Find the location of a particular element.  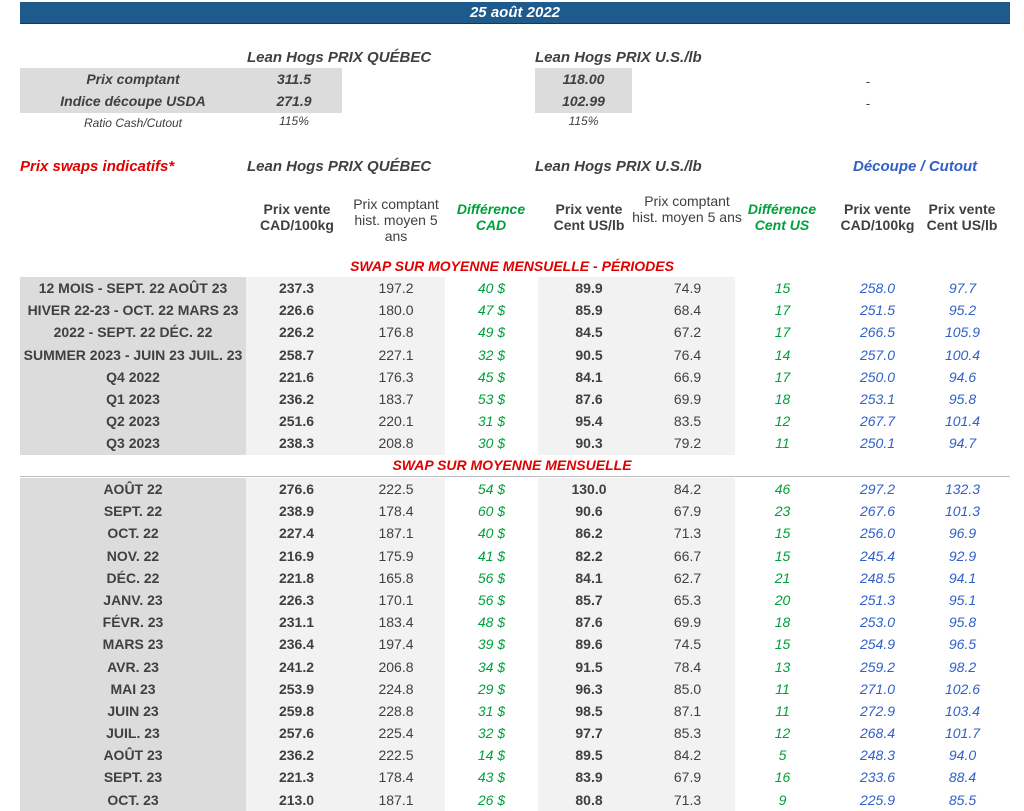

cell: 89.5 is located at coordinates (589, 755).